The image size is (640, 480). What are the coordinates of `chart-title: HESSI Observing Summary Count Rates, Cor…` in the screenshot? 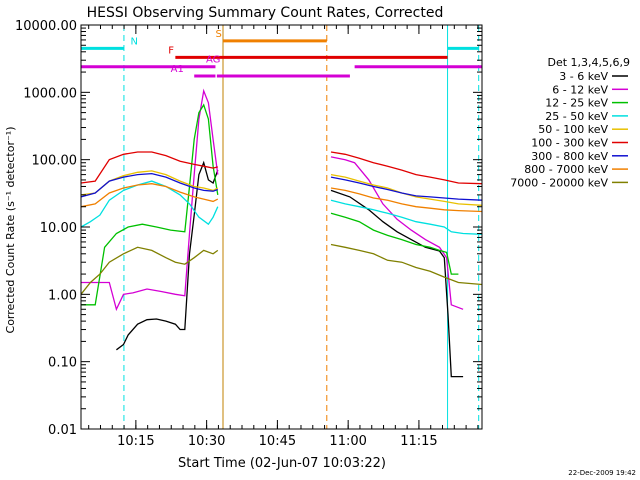 It's located at (265, 13).